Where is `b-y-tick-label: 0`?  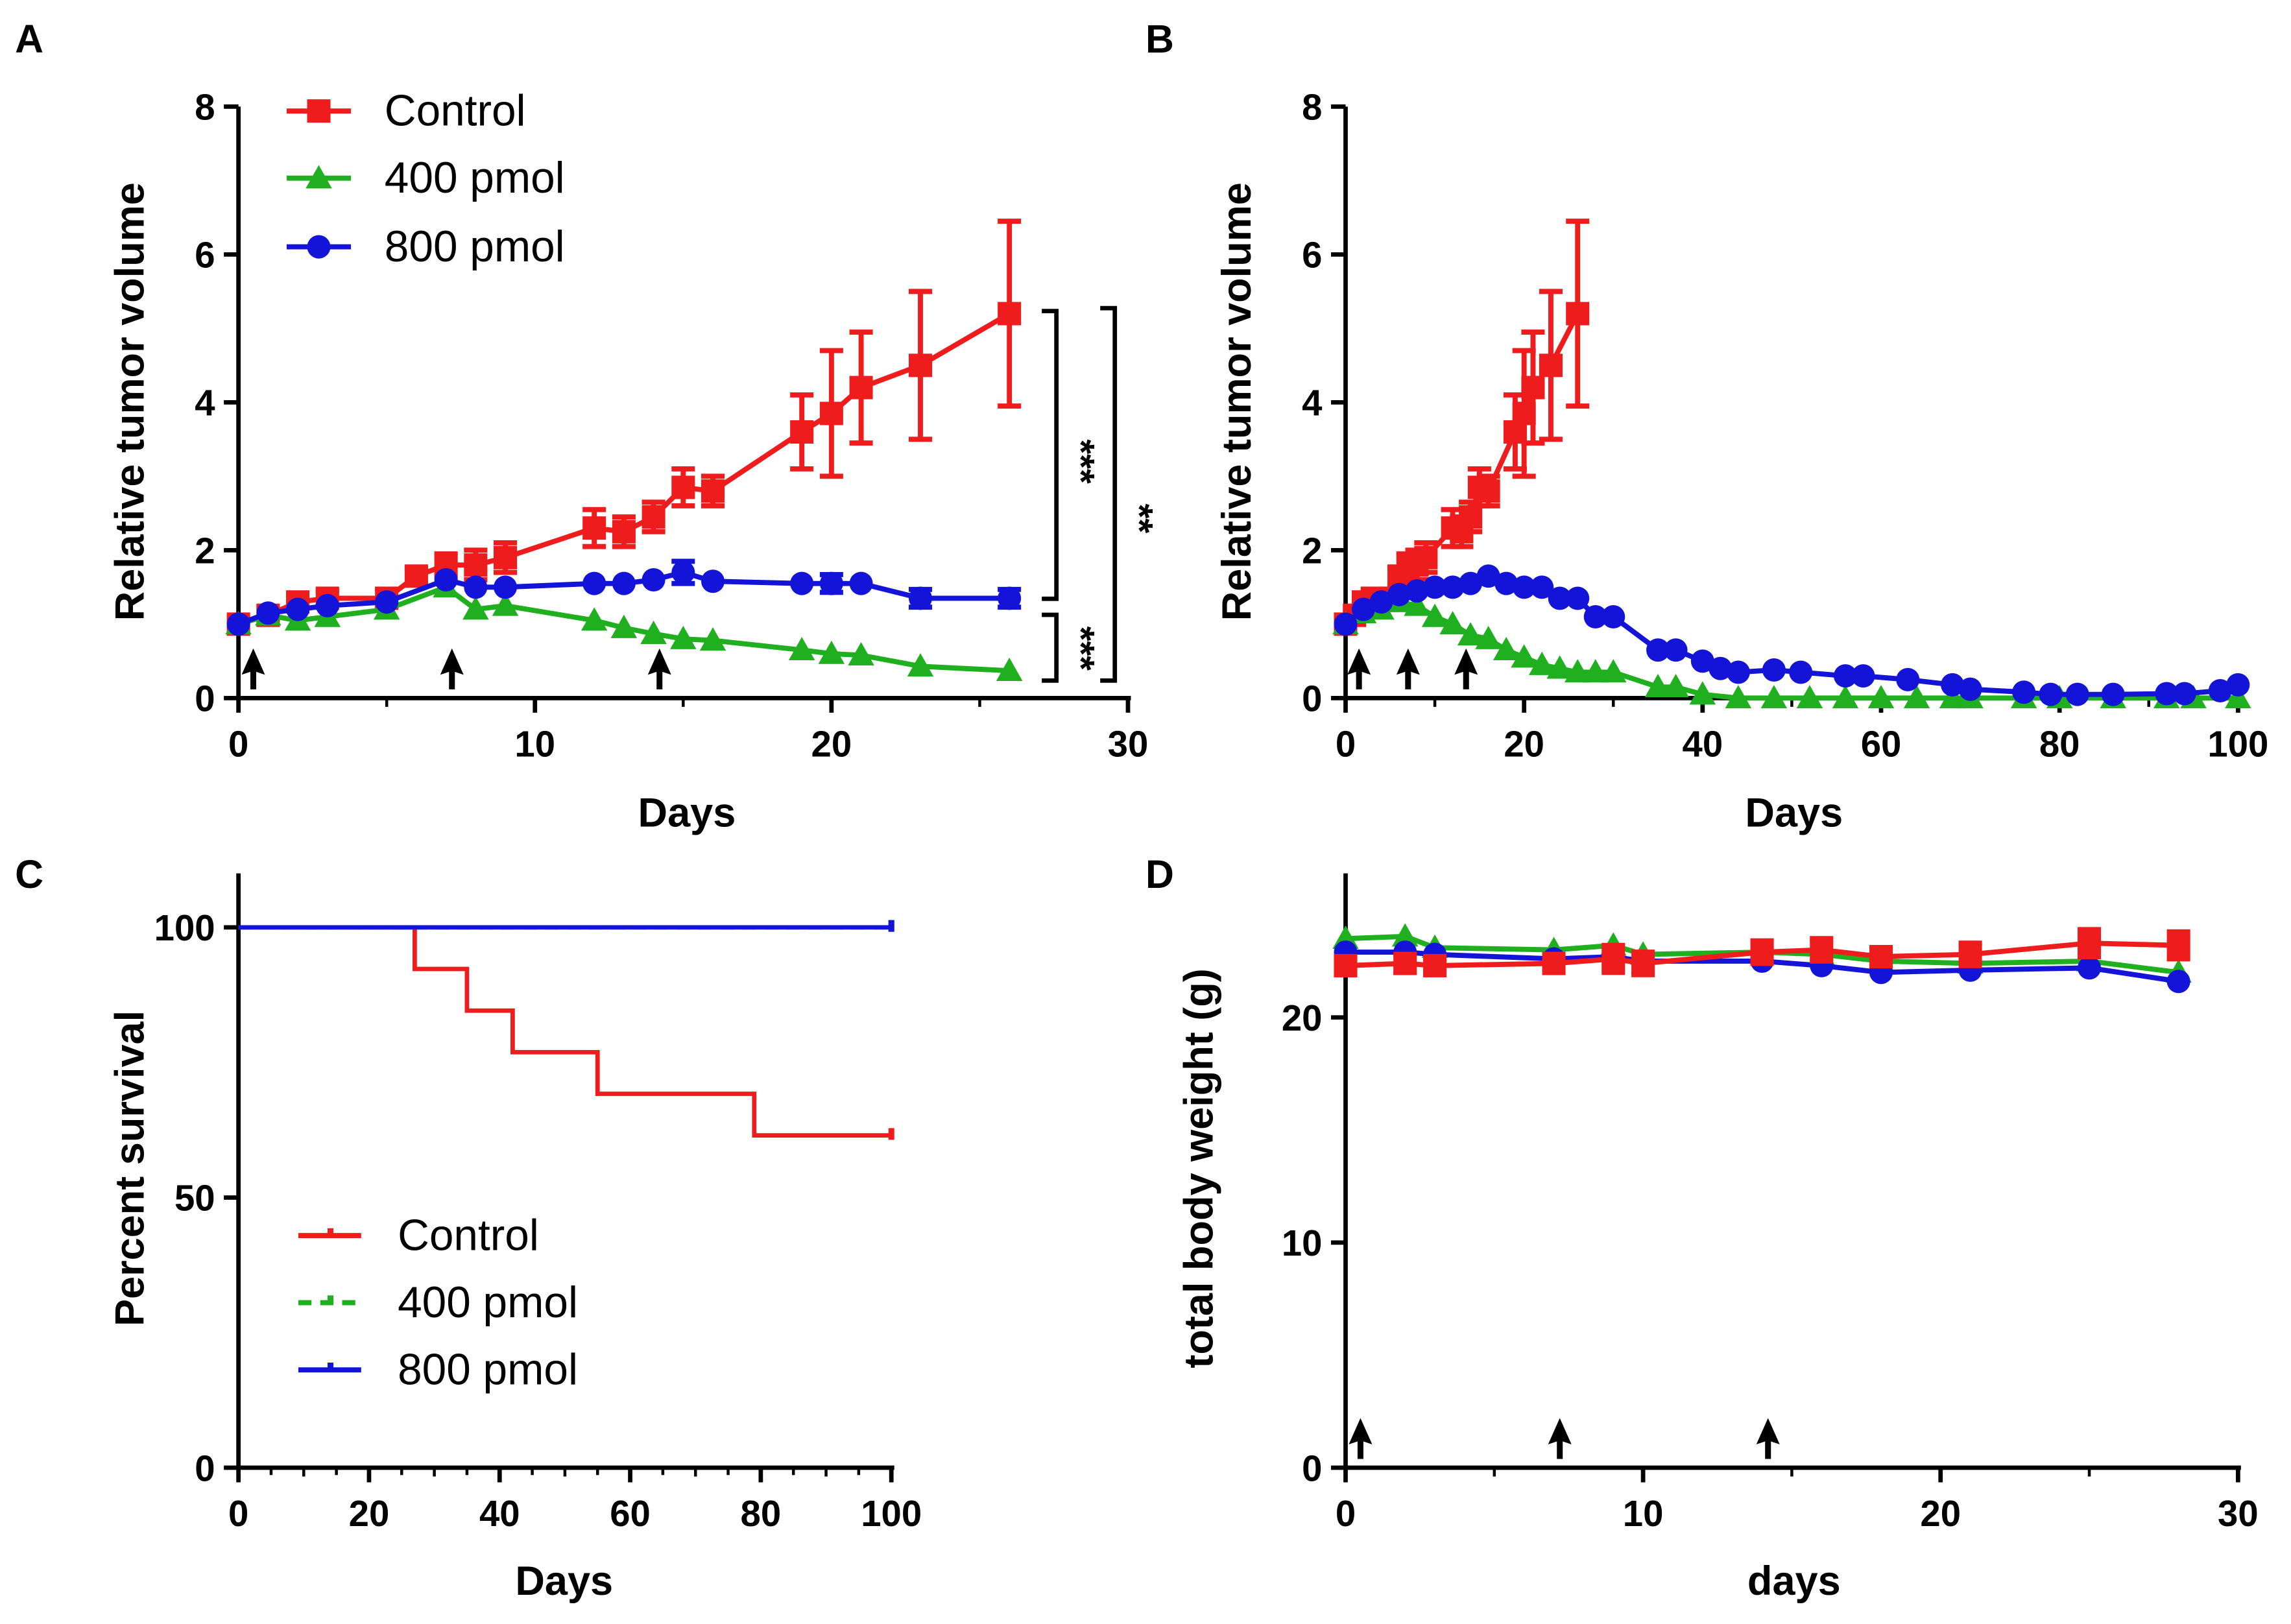
b-y-tick-label: 0 is located at coordinates (1312, 698).